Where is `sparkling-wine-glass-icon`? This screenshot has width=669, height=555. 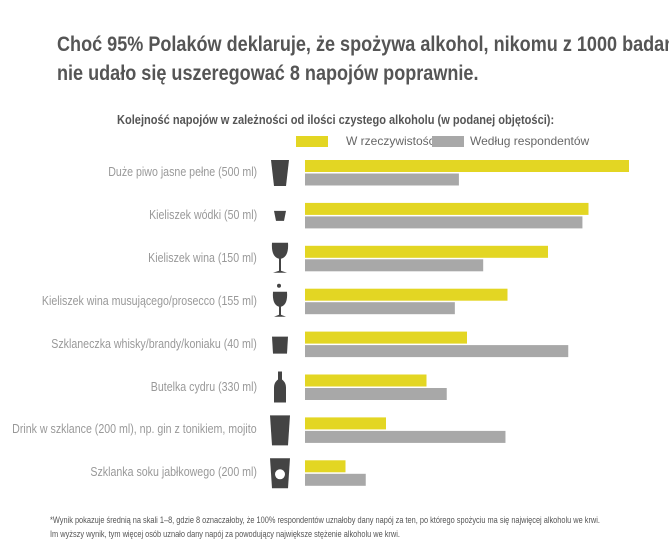 sparkling-wine-glass-icon is located at coordinates (280, 300).